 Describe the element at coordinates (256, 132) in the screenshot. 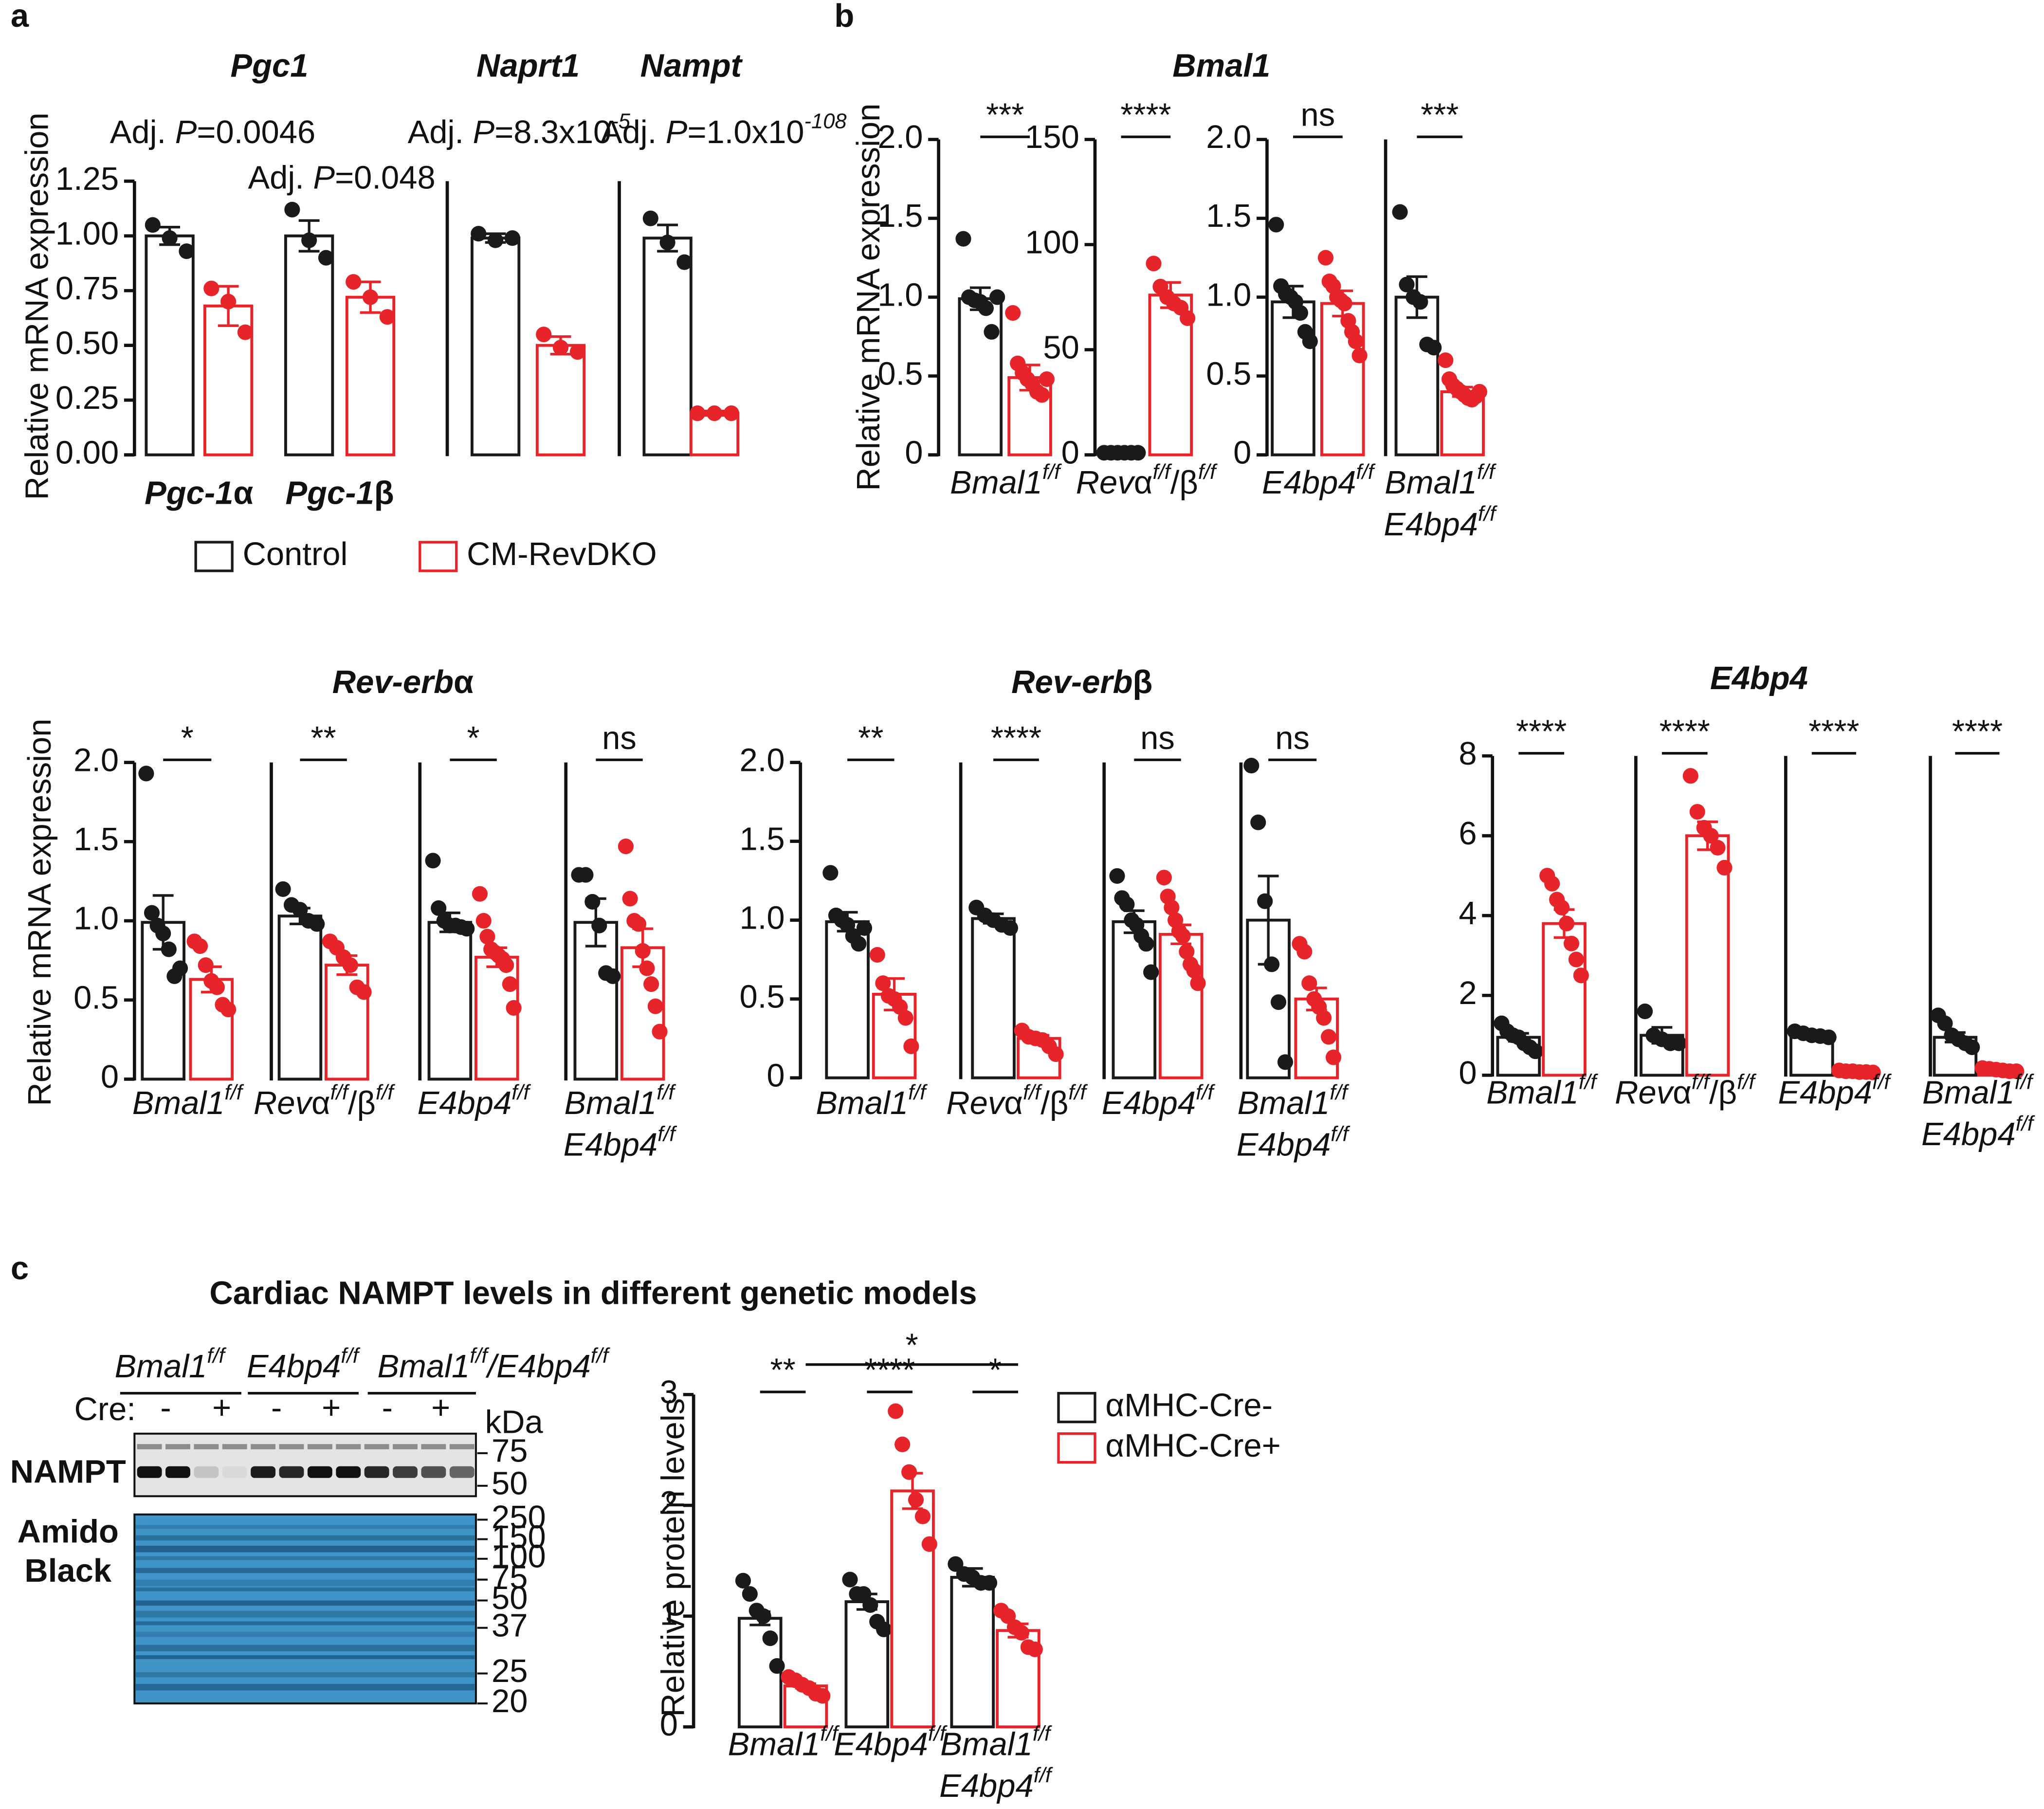

I see `annotation-part: =0.0046` at that location.